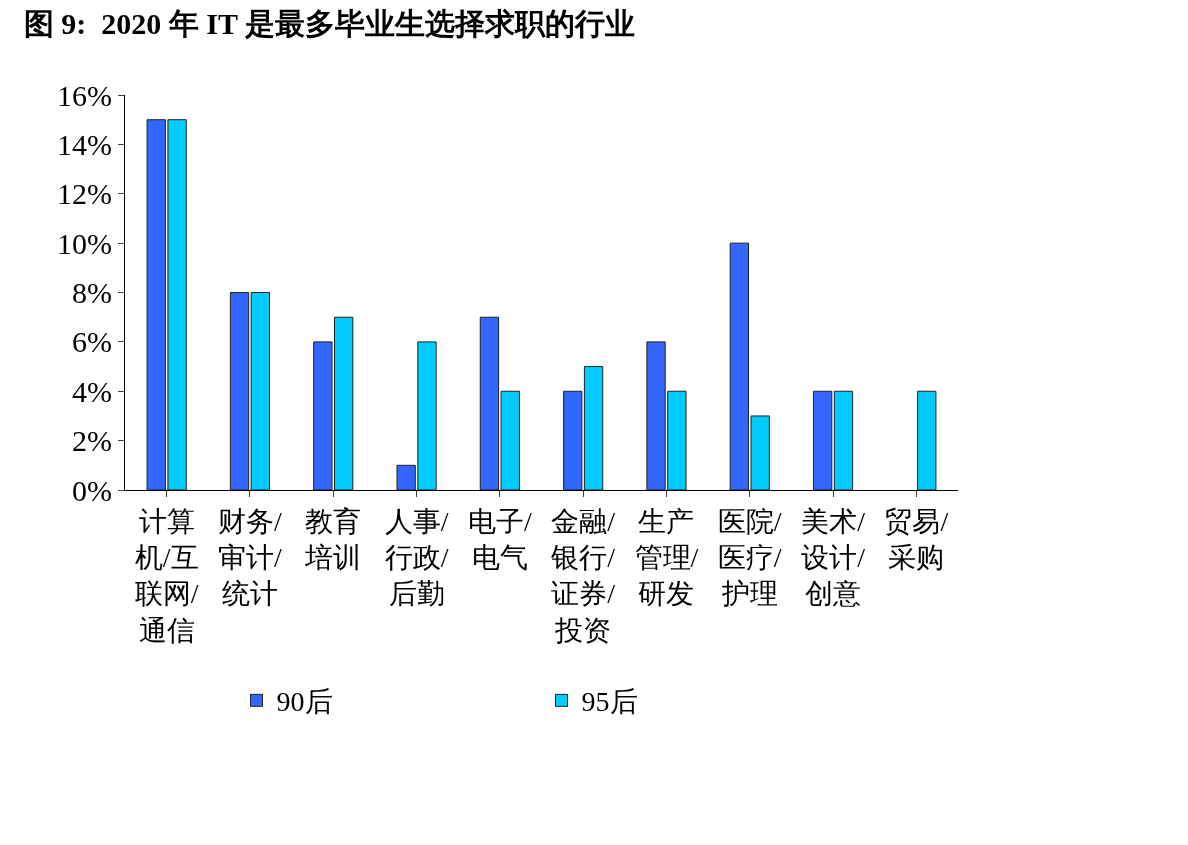  What do you see at coordinates (416, 557) in the screenshot?
I see `x-tick-label: 人事/行政/后勤` at bounding box center [416, 557].